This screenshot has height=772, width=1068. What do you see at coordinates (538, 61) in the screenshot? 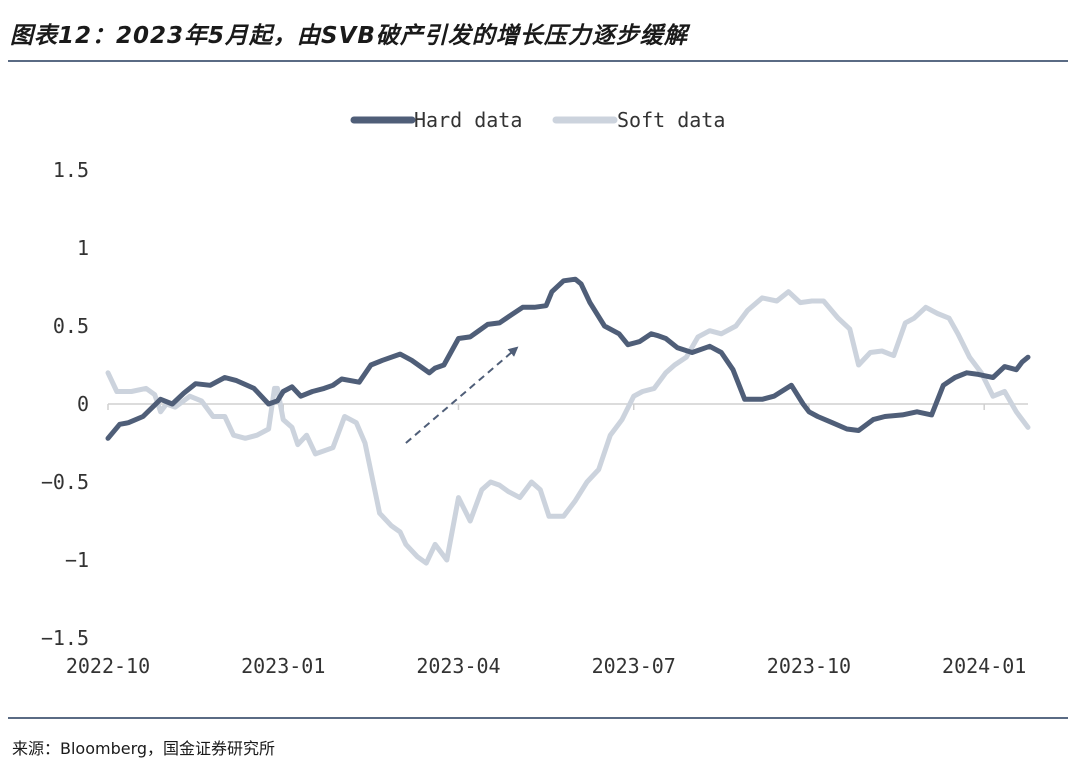
I see `title-divider` at bounding box center [538, 61].